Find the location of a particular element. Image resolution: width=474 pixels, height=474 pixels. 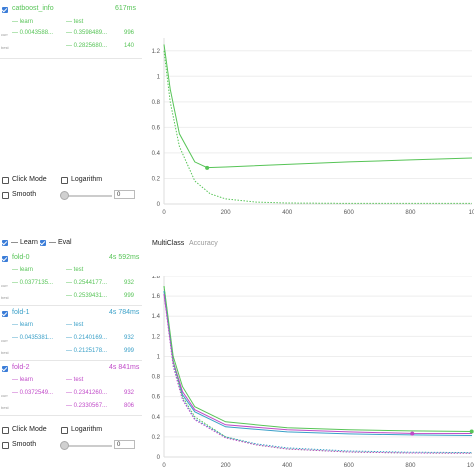

curr-iter: 996 is located at coordinates (129, 33).